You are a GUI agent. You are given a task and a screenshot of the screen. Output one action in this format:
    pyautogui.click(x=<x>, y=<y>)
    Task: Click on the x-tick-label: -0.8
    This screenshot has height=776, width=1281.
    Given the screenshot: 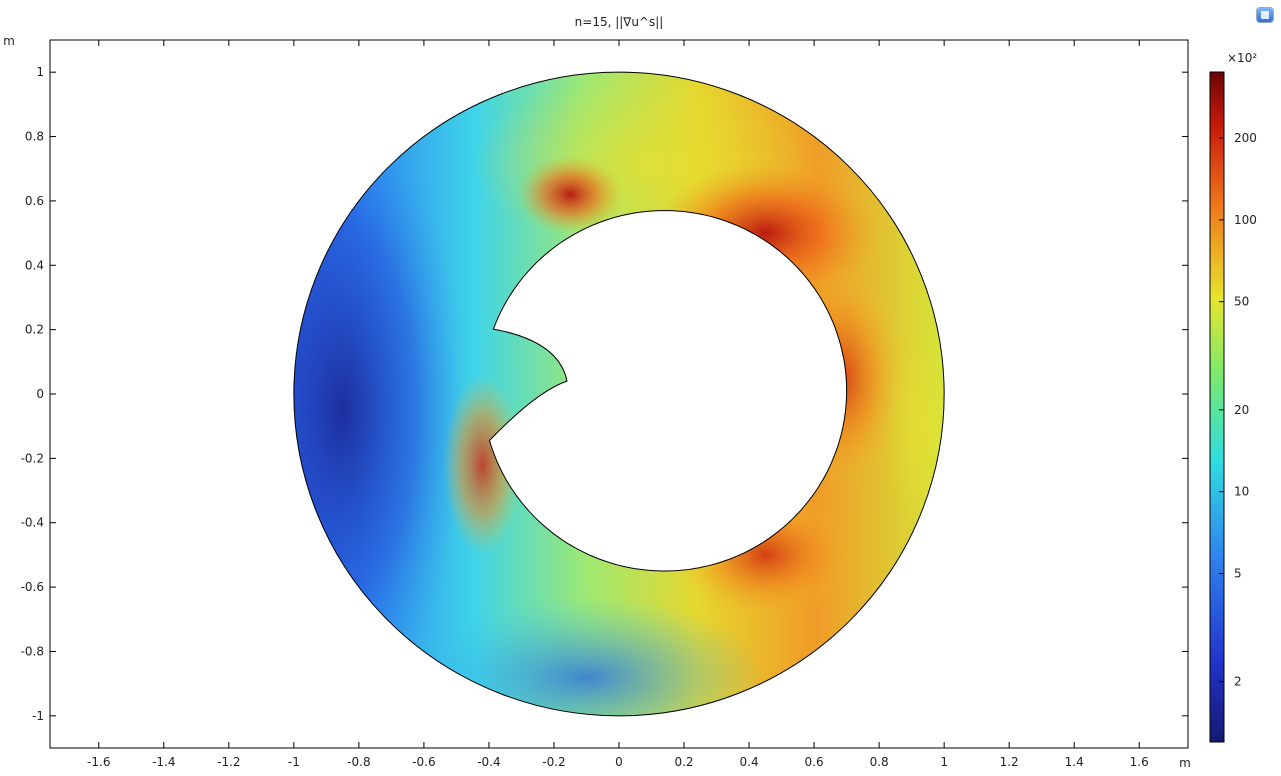 What is the action you would take?
    pyautogui.click(x=358, y=762)
    